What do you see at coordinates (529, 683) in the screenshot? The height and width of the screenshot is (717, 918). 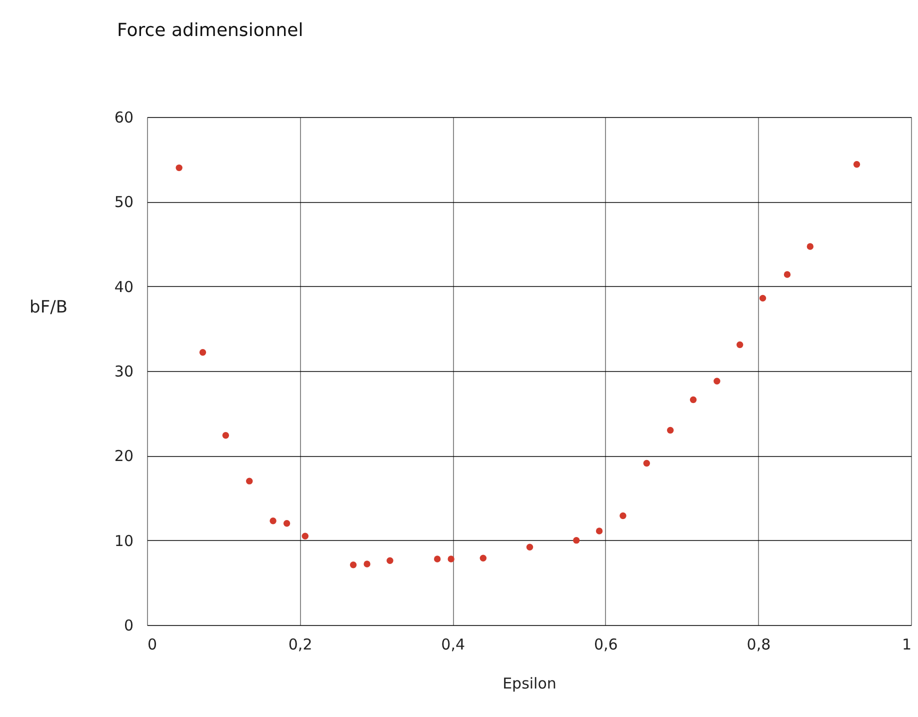 I see `x-axis-title: Epsilon` at bounding box center [529, 683].